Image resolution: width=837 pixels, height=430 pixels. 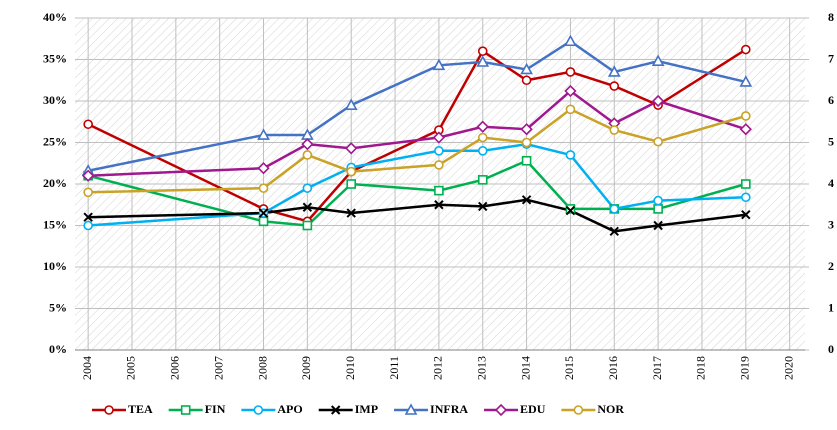 What do you see at coordinates (55, 58) in the screenshot?
I see `y-tick-label: 35%` at bounding box center [55, 58].